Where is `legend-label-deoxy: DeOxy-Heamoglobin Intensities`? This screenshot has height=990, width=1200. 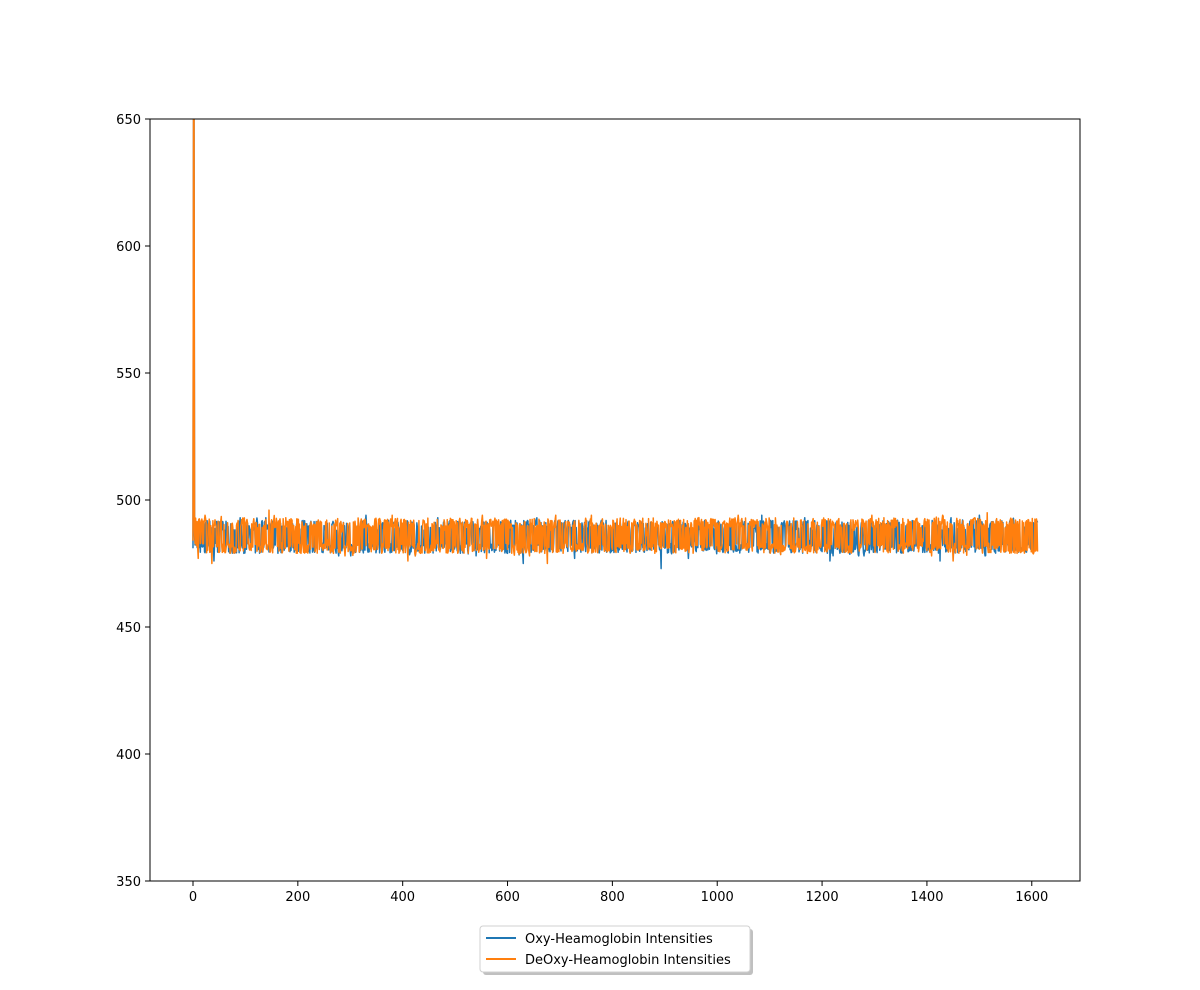
legend-label-deoxy: DeOxy-Heamoglobin Intensities is located at coordinates (628, 960).